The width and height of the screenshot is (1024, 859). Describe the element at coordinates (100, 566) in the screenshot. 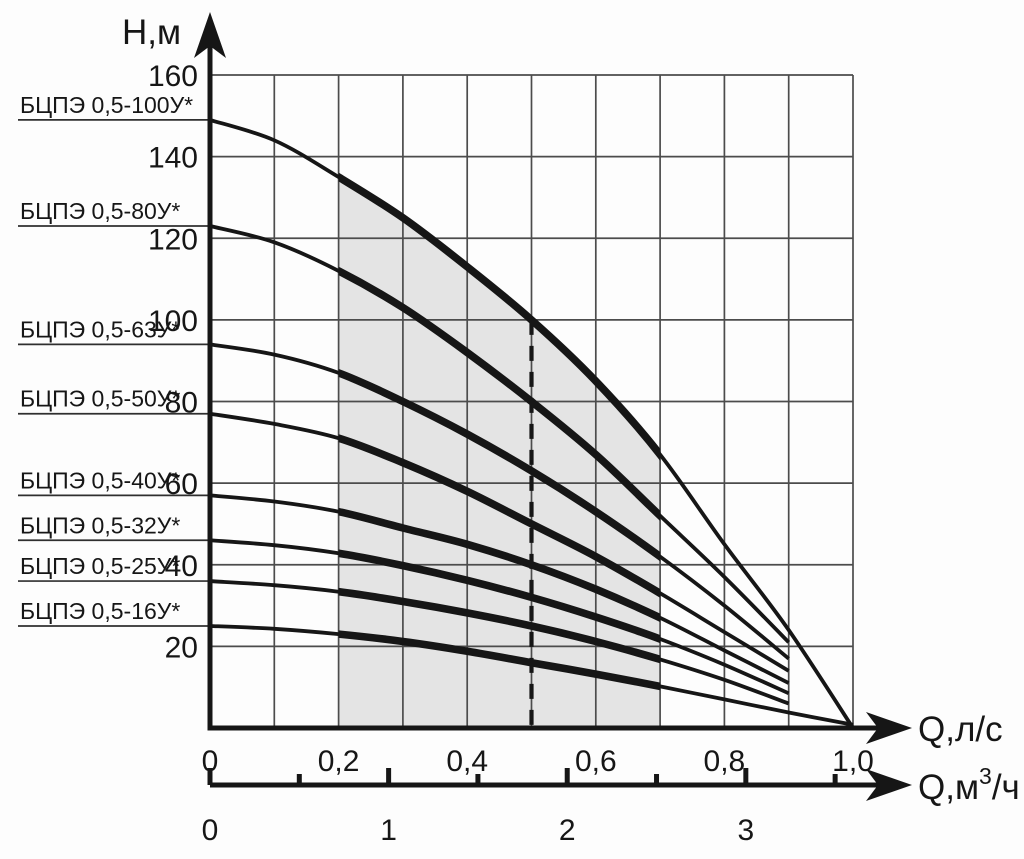

I see `pump-label: БЦПЭ 0,5-25У*` at that location.